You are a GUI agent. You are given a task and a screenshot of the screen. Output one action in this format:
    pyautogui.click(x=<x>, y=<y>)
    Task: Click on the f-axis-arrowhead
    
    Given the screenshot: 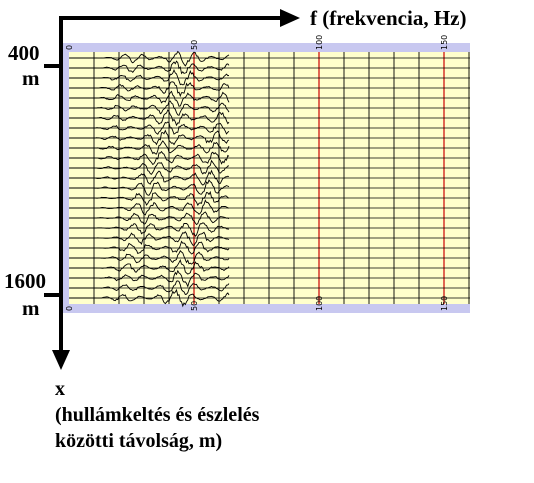 What is the action you would take?
    pyautogui.click(x=290, y=18)
    